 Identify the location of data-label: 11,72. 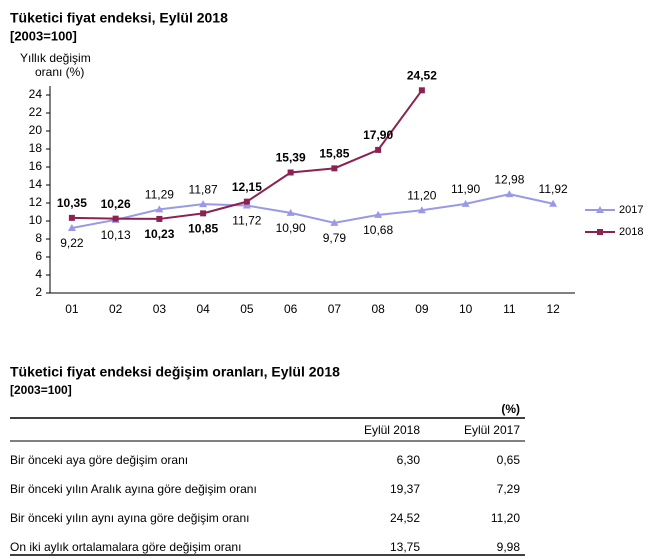
(246, 221).